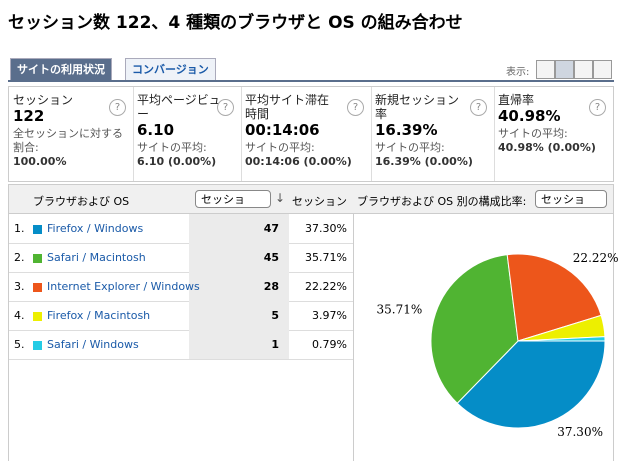 Image resolution: width=620 pixels, height=461 pixels. What do you see at coordinates (187, 134) in the screenshot?
I see `metric: 平均ページビュー 6.10 サイトの平均: 6.10 (0.00%)?` at bounding box center [187, 134].